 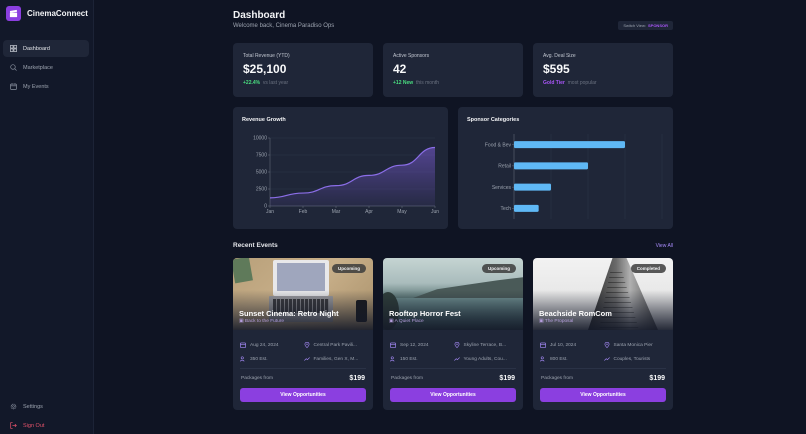 I want to click on svg-text: 2500, so click(x=261, y=190).